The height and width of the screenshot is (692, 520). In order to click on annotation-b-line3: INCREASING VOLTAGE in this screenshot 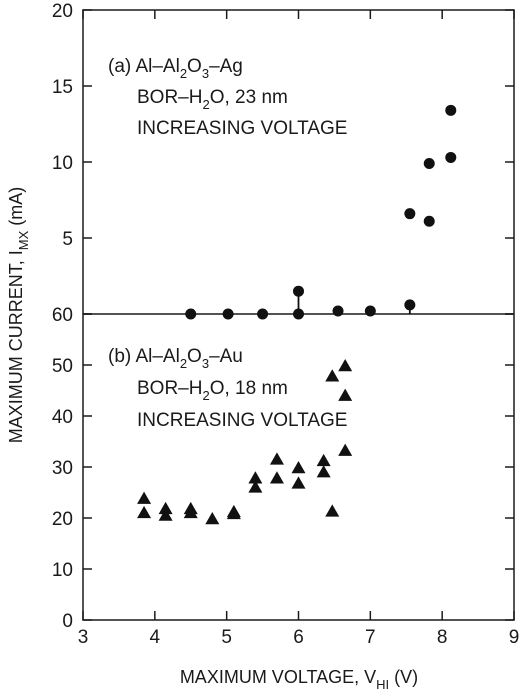, I will do `click(242, 420)`.